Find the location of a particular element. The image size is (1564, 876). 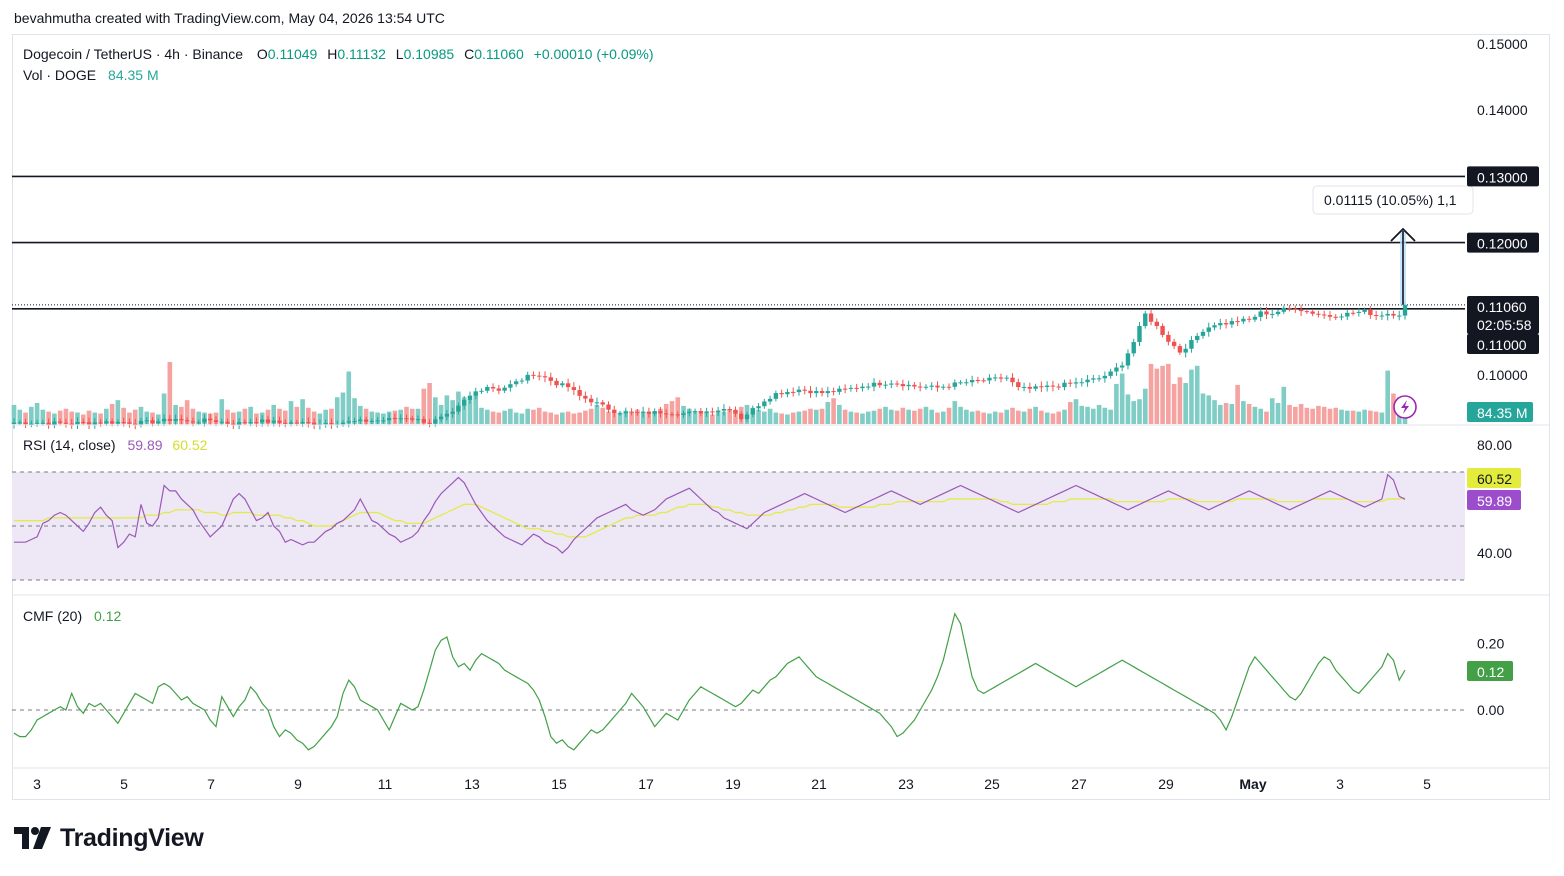

rsi-ma-badge: 60.52 is located at coordinates (1494, 479).